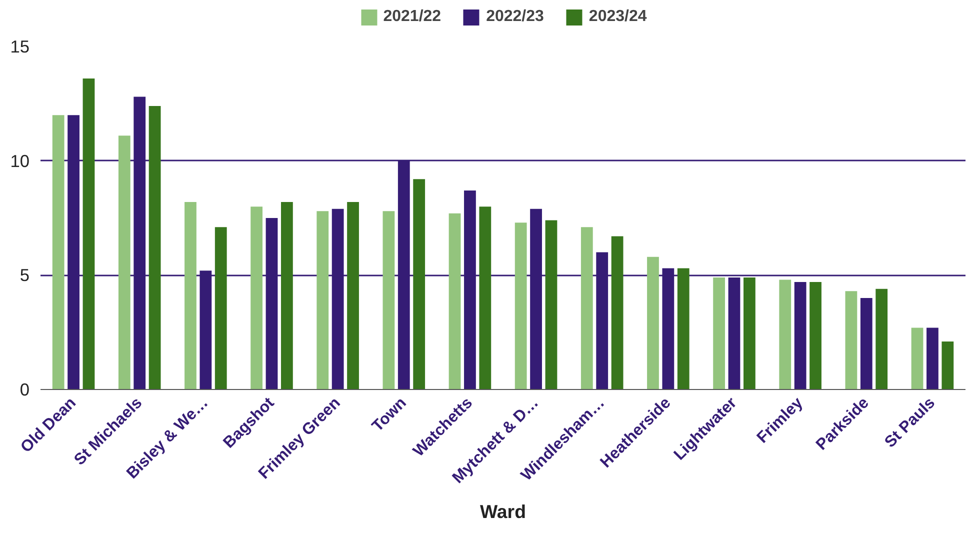 Image resolution: width=979 pixels, height=533 pixels. Describe the element at coordinates (503, 511) in the screenshot. I see `x-axis-title: Ward` at that location.